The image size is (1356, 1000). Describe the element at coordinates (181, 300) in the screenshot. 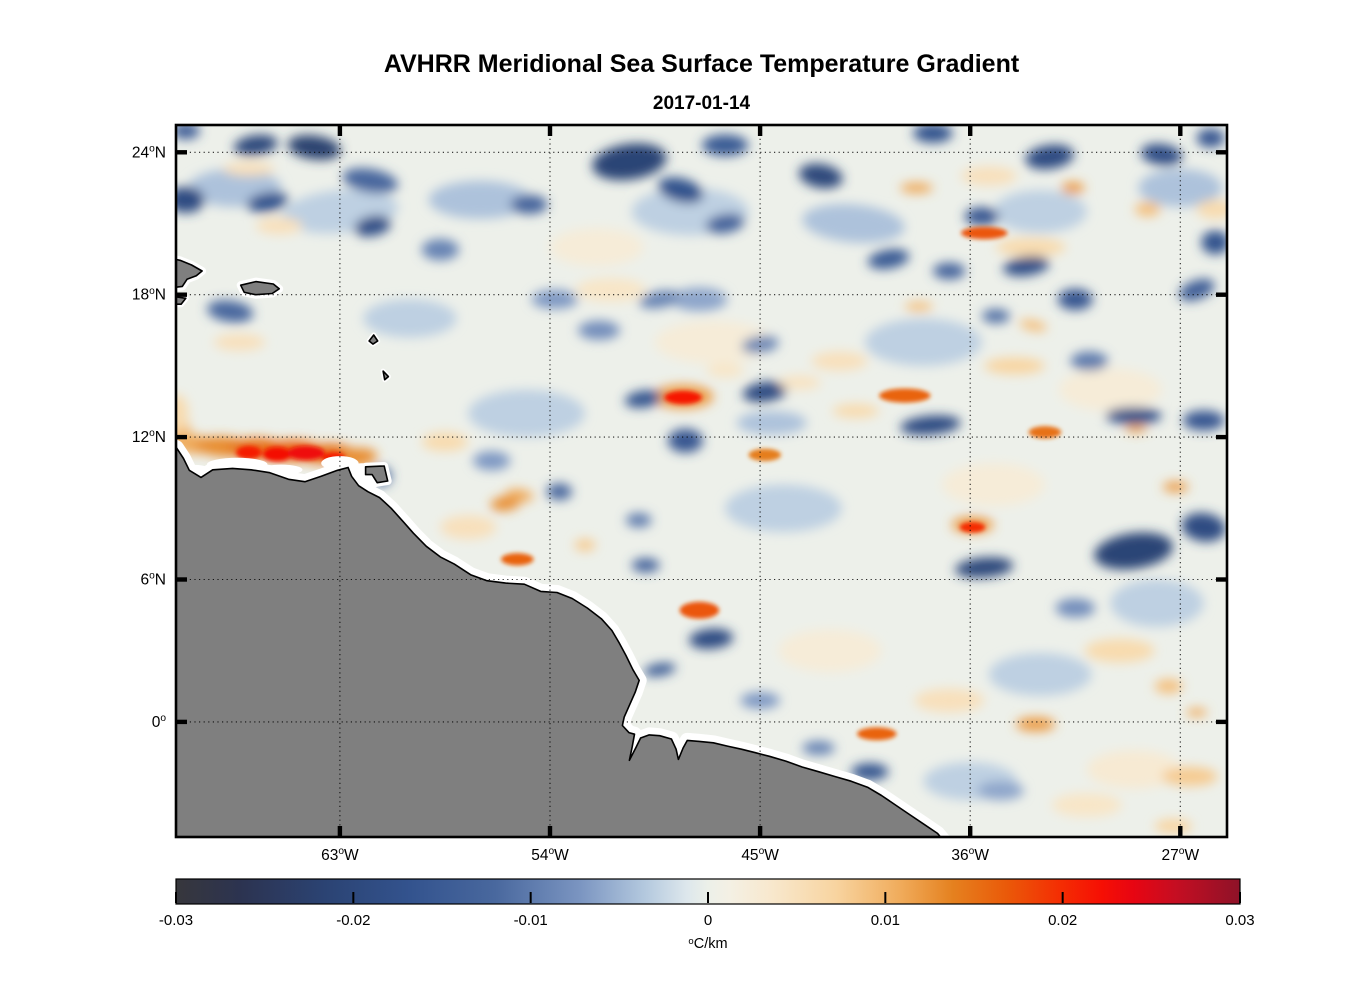

I see `island-hispaniola-south` at that location.